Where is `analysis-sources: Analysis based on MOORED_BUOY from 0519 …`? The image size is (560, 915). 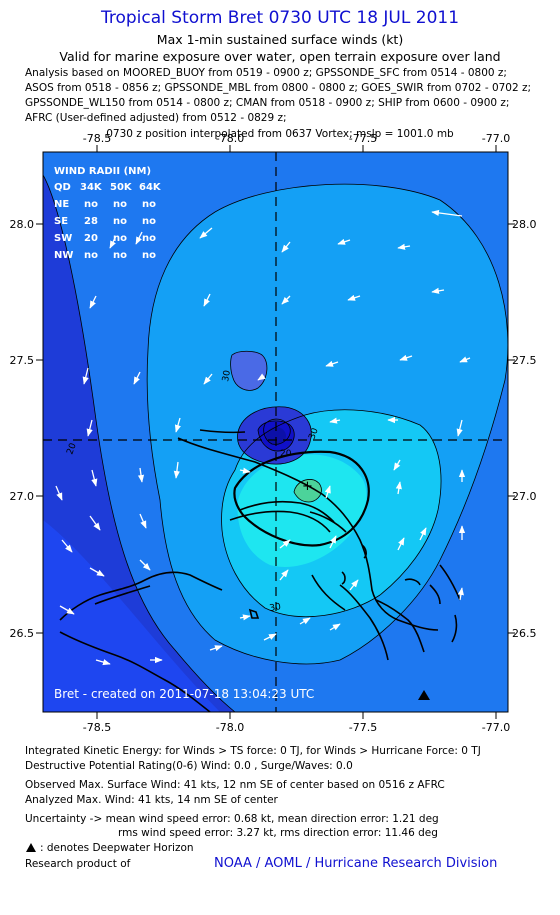
analysis-sources: Analysis based on MOORED_BUOY from 0519 … is located at coordinates (290, 96).